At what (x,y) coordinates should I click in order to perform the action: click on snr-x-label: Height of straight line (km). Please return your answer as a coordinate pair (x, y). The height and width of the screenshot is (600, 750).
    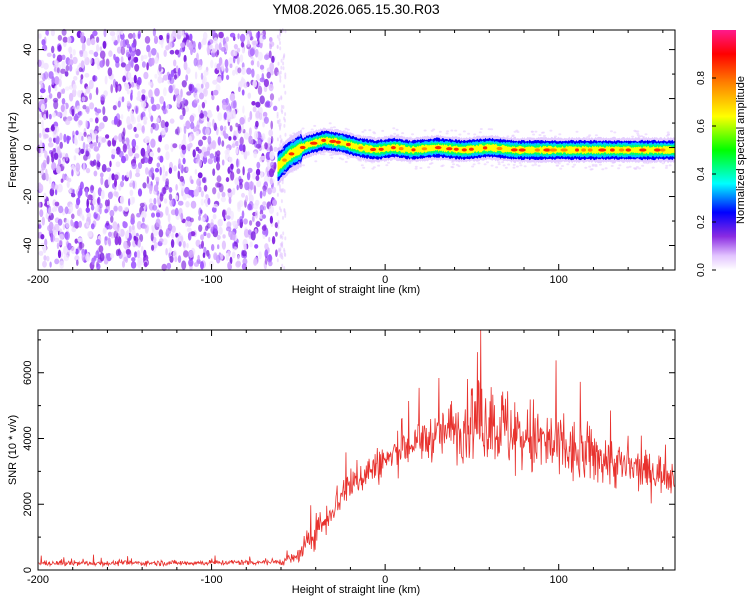
    Looking at the image, I should click on (356, 590).